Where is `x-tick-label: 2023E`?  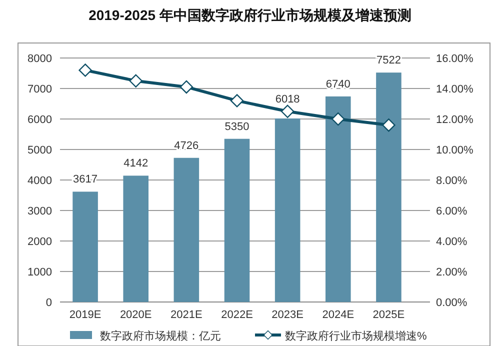
x-tick-label: 2023E is located at coordinates (288, 315).